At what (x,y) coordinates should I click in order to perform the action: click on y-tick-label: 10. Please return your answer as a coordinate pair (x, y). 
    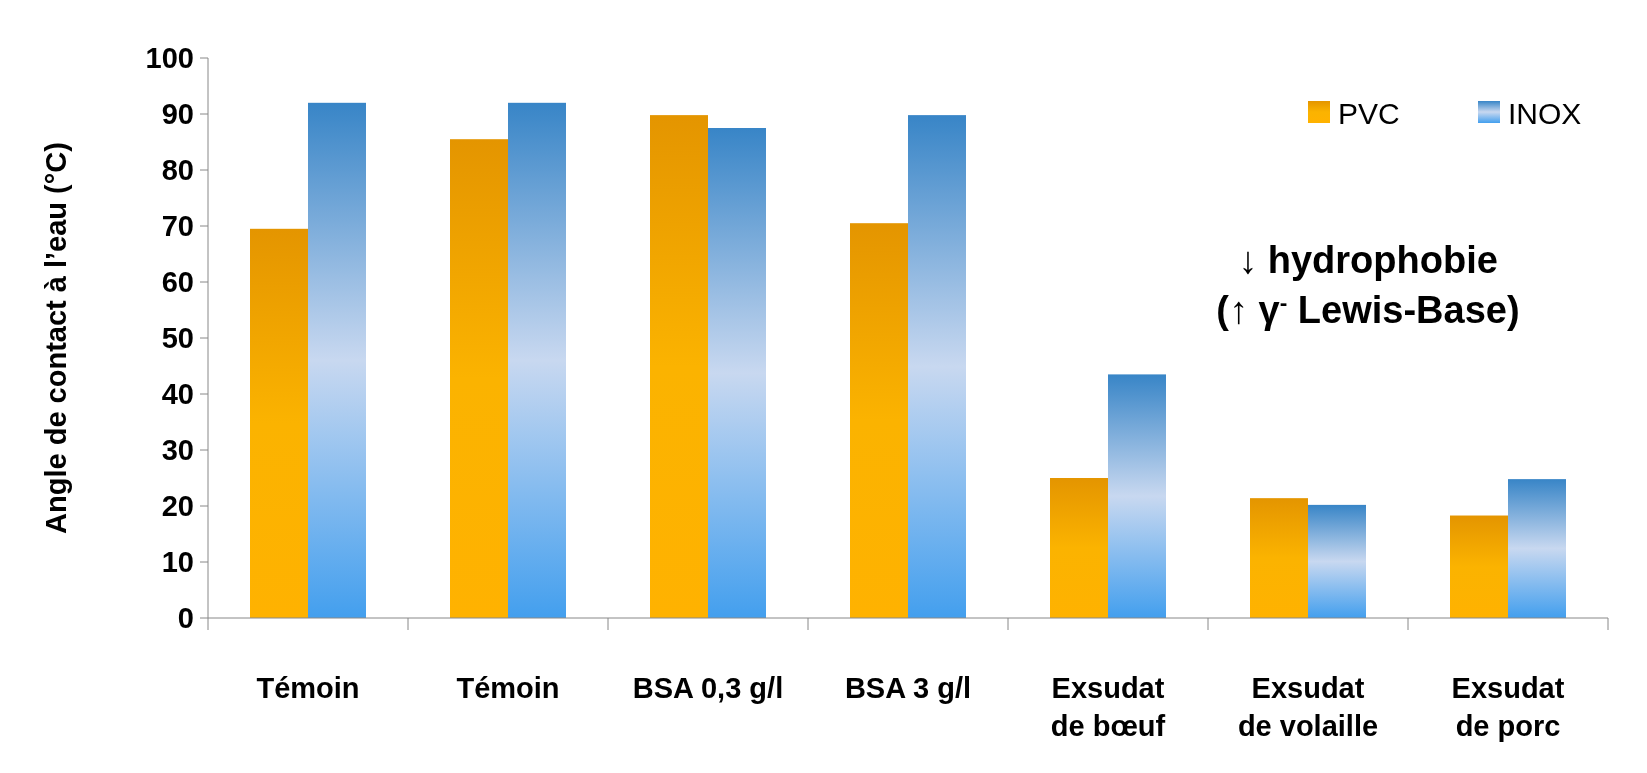
    Looking at the image, I should click on (177, 562).